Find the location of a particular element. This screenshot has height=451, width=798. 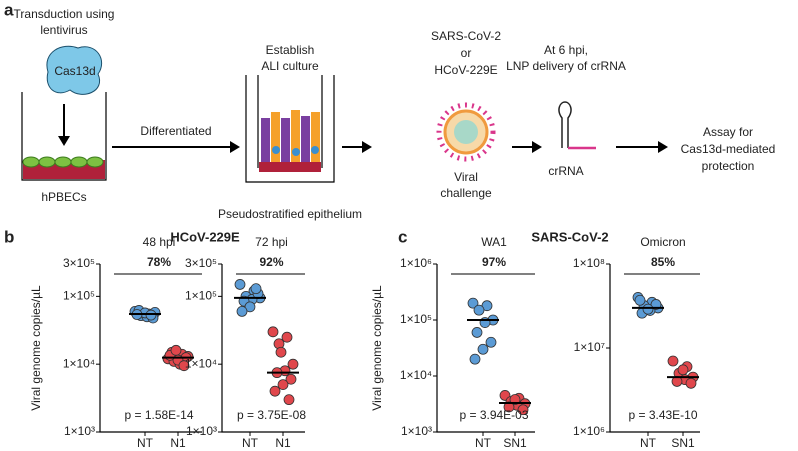

p-value: p = 3.94E-03 is located at coordinates (493, 415).